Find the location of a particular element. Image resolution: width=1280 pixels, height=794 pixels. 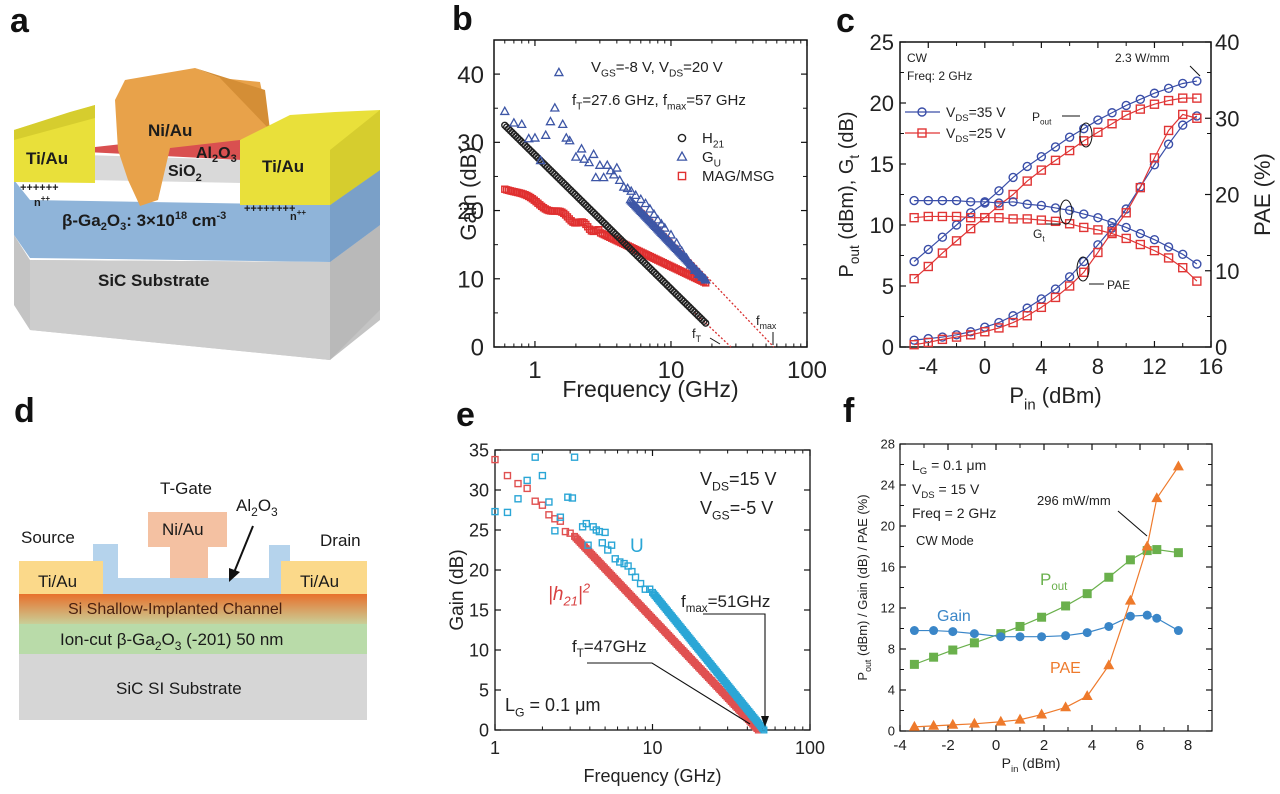

gate-ni-au is located at coordinates (192, 137).